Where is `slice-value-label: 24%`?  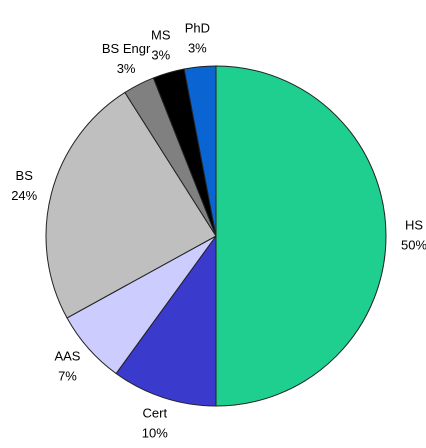
slice-value-label: 24% is located at coordinates (24, 195).